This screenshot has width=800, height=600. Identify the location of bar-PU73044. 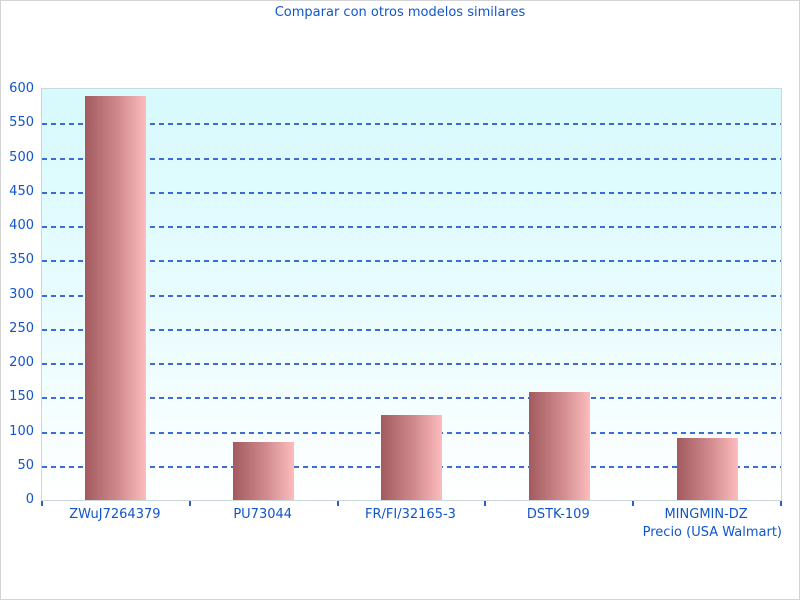
(264, 470).